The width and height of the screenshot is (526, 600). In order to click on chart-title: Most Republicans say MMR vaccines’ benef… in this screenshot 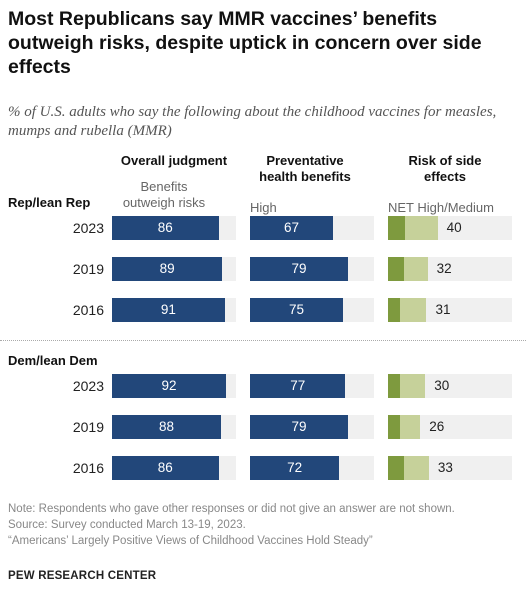, I will do `click(245, 43)`.